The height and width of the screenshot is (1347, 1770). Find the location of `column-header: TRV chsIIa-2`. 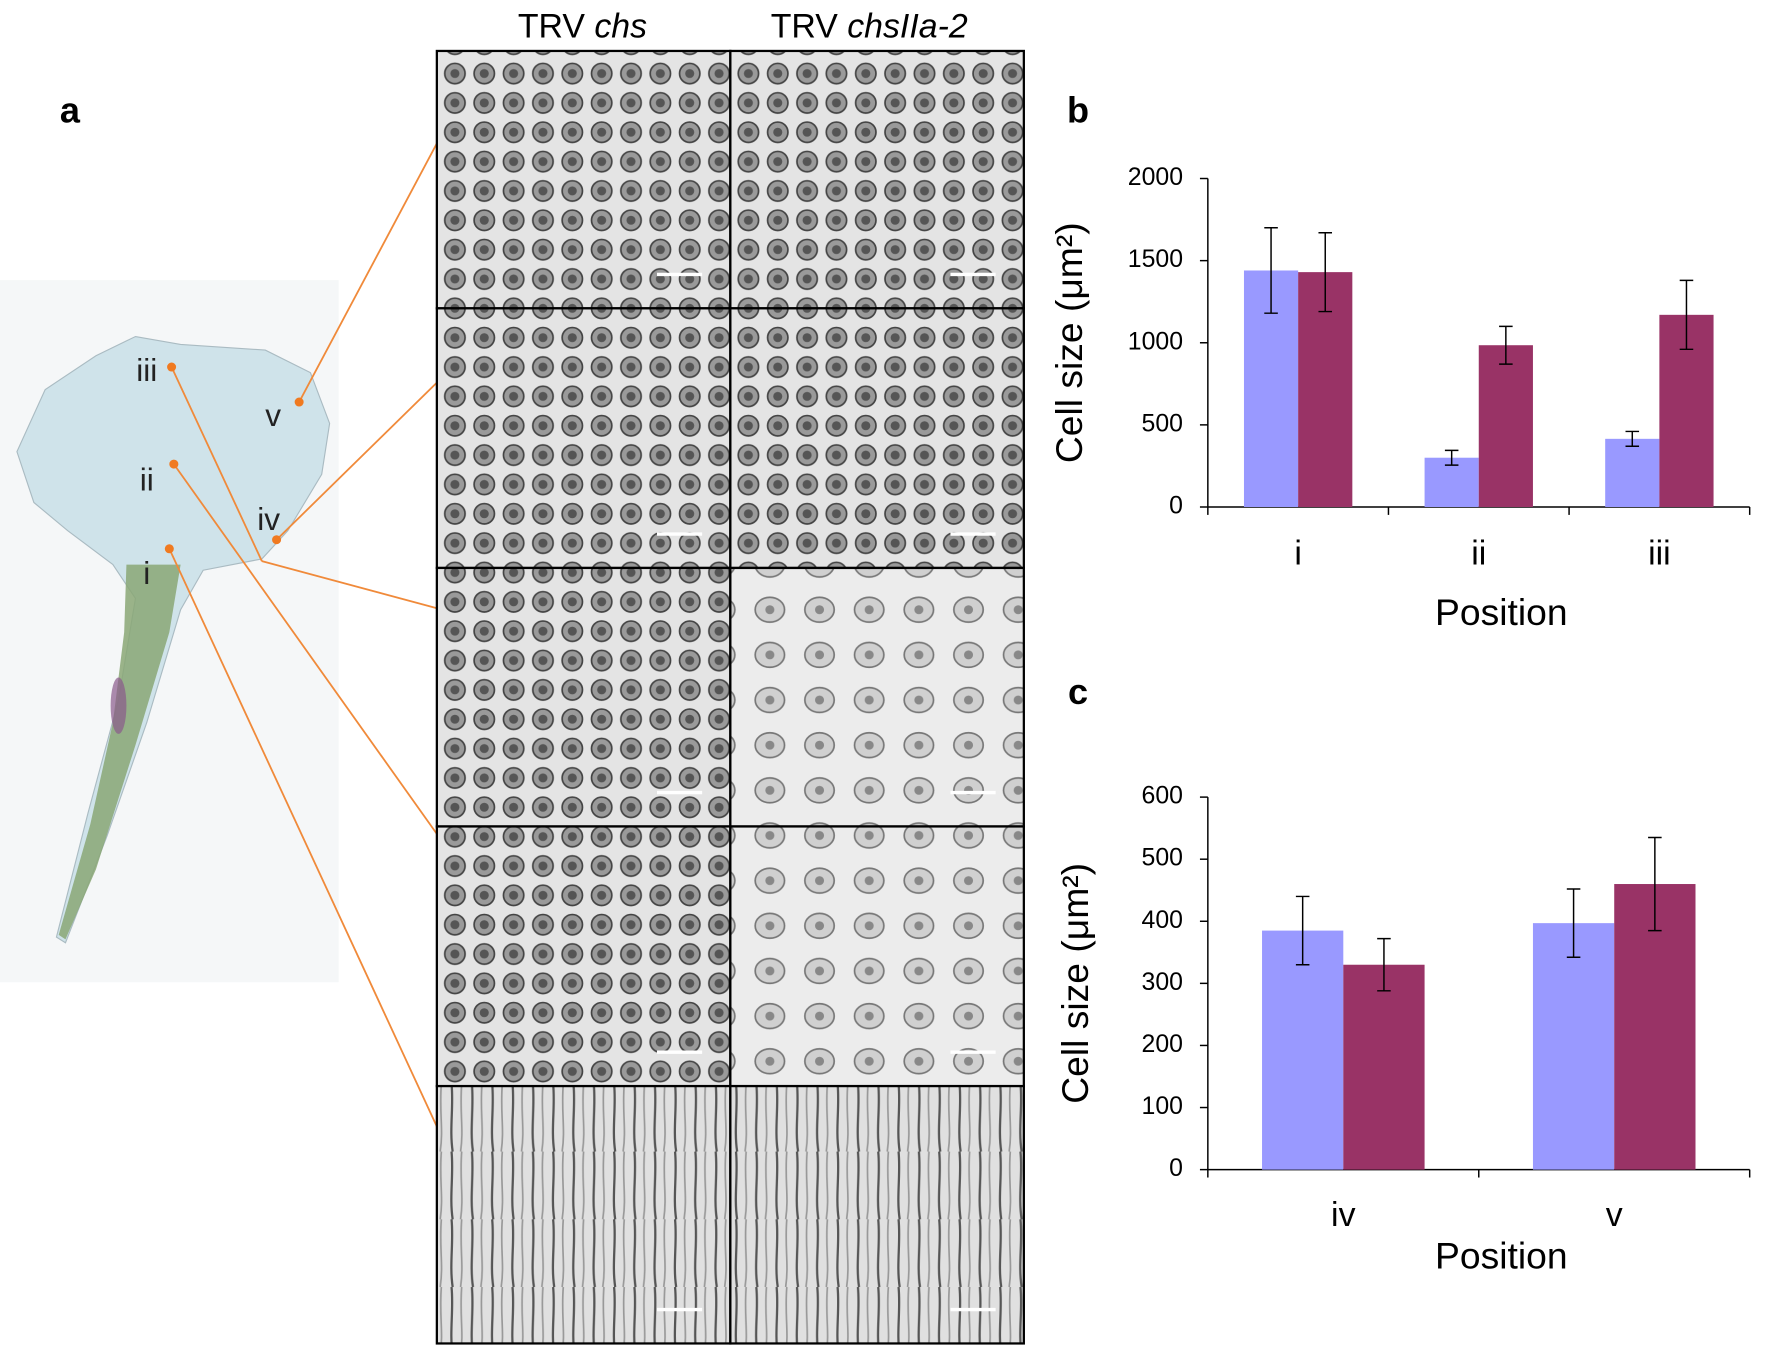

column-header: TRV chsIIa-2 is located at coordinates (869, 26).